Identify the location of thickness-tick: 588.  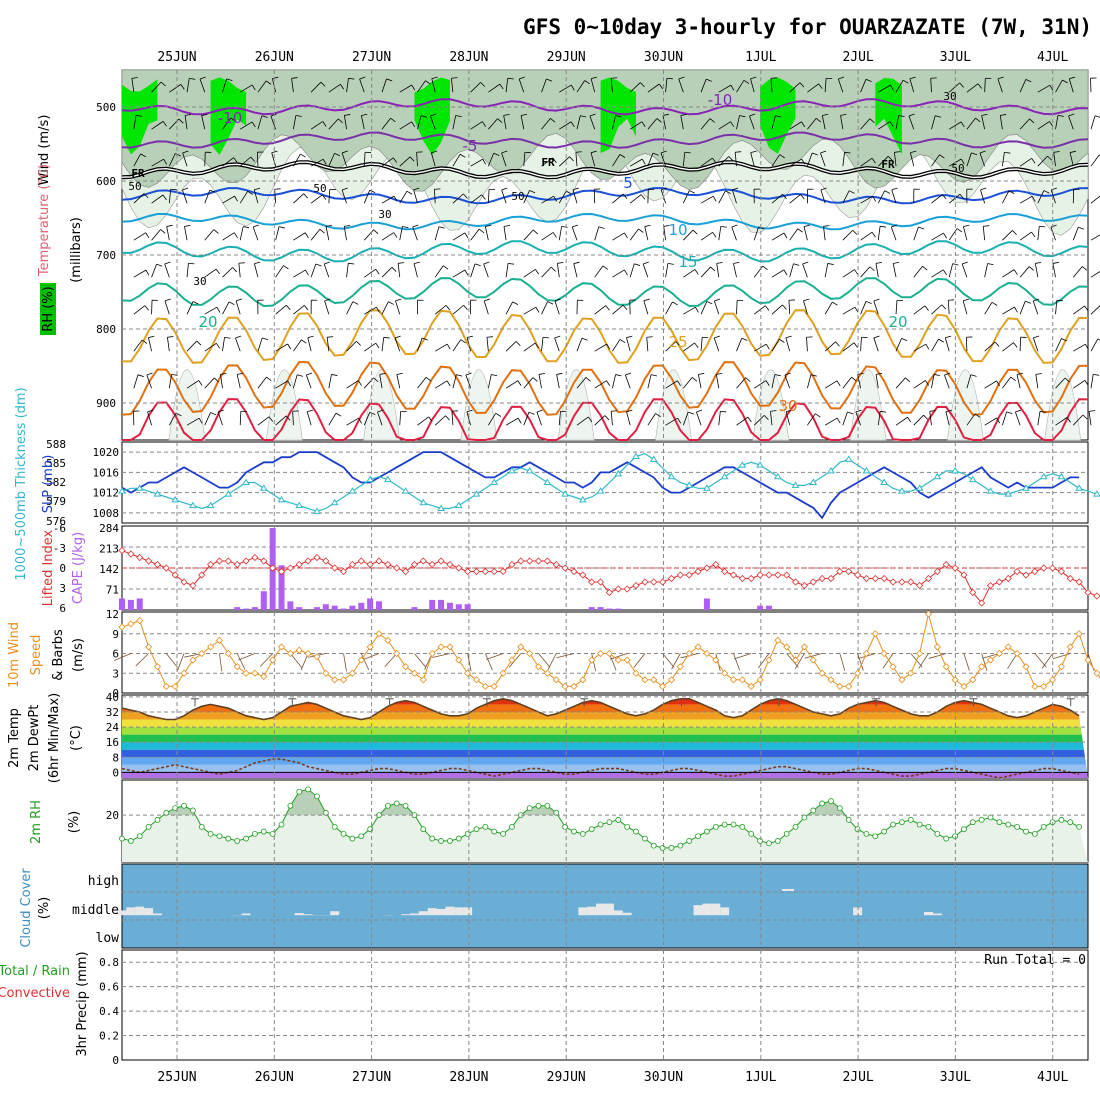
(56, 444).